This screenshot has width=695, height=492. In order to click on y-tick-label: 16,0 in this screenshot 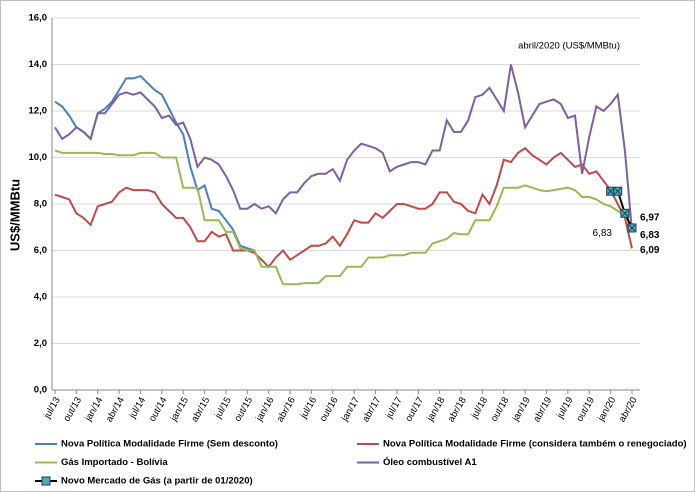, I will do `click(38, 18)`.